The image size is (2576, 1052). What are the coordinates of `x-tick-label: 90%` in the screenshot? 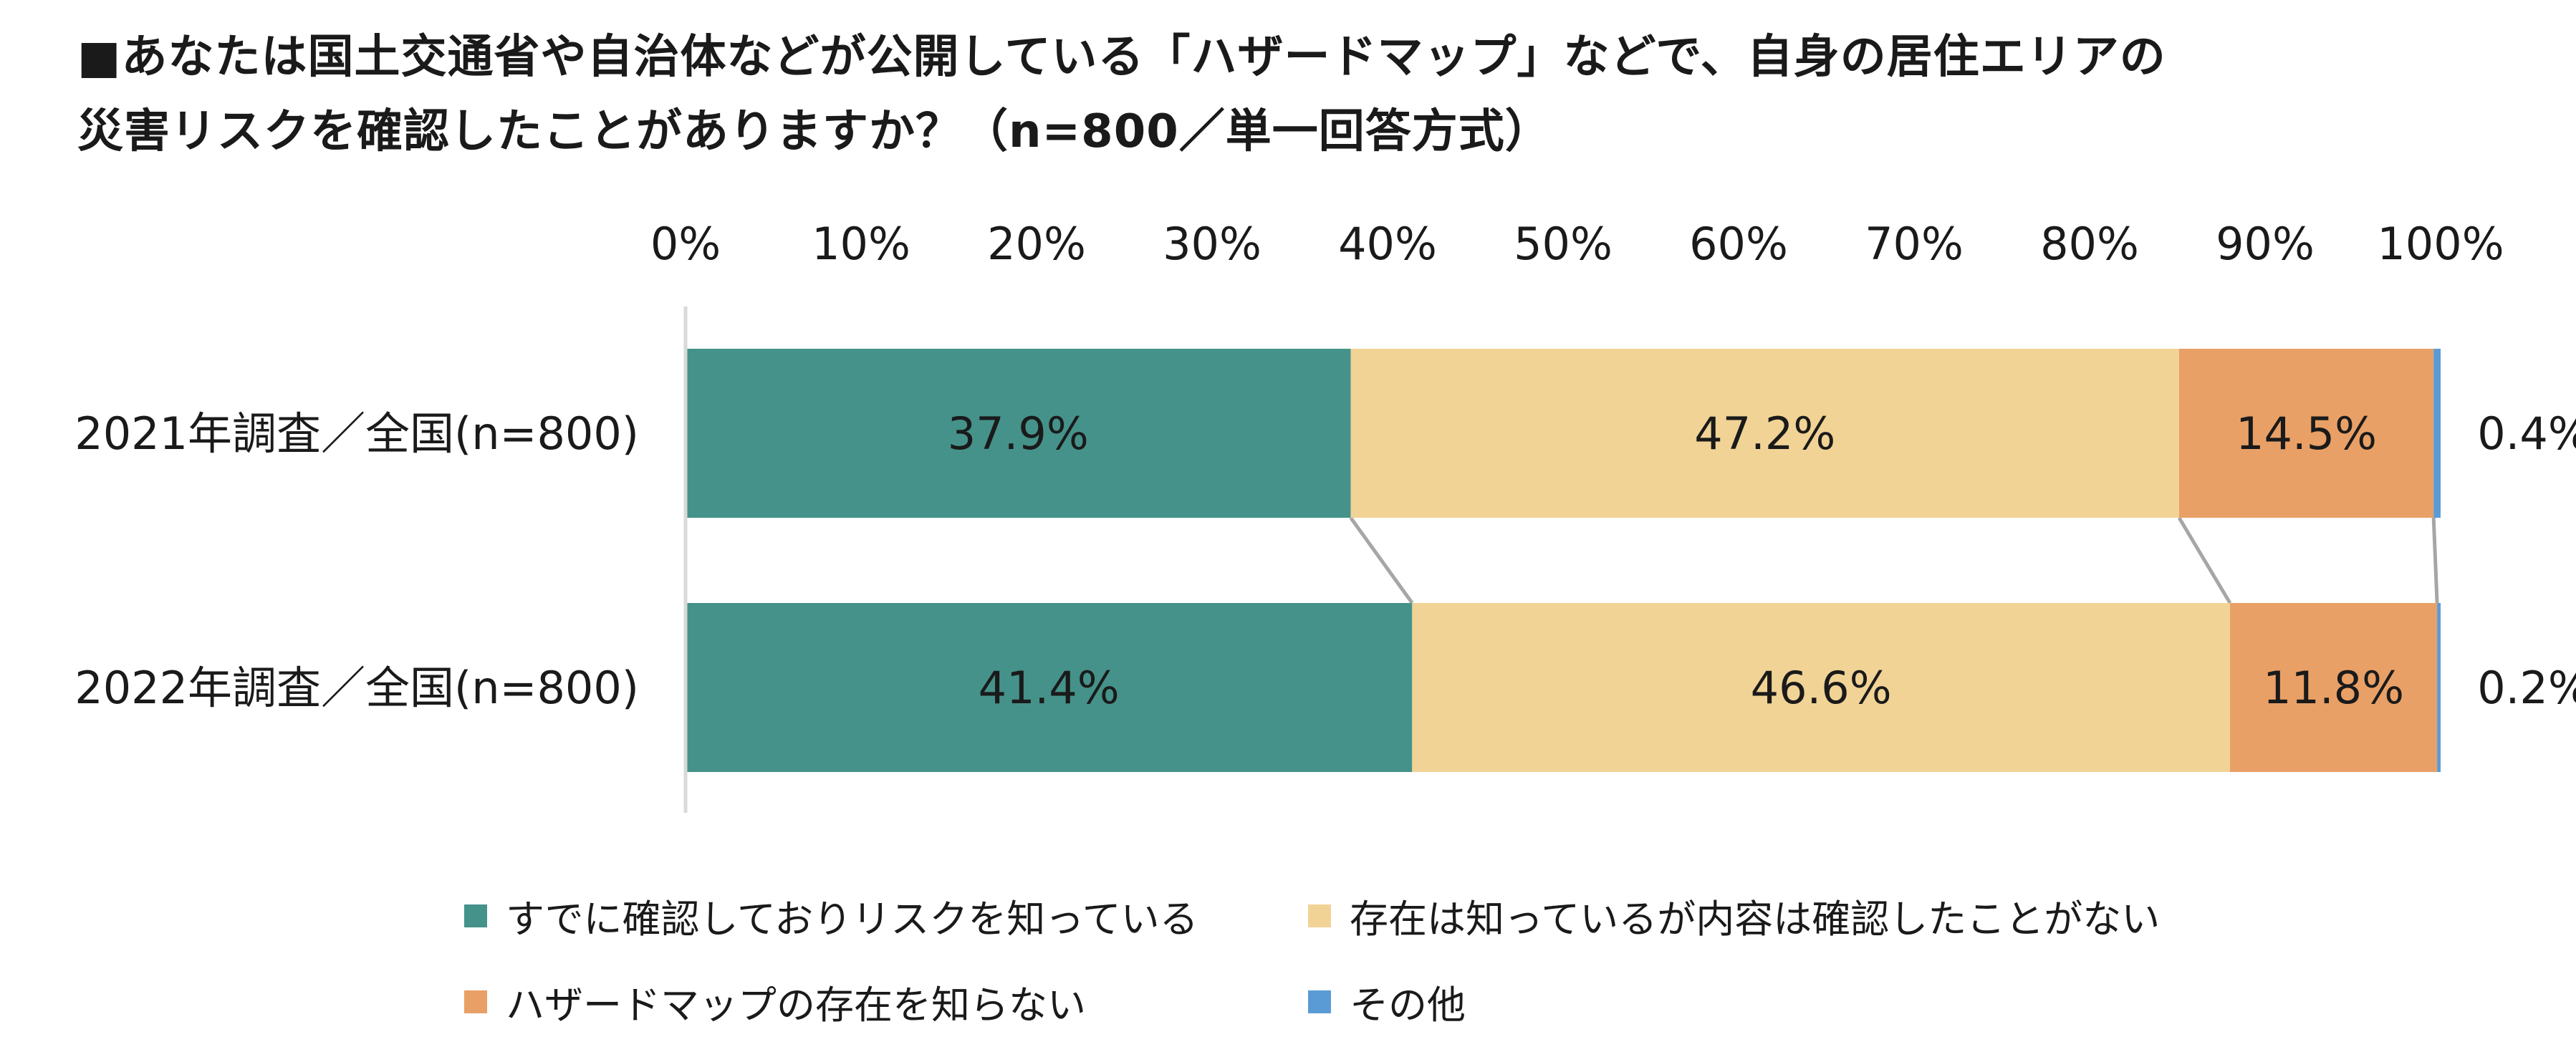 It's located at (2265, 244).